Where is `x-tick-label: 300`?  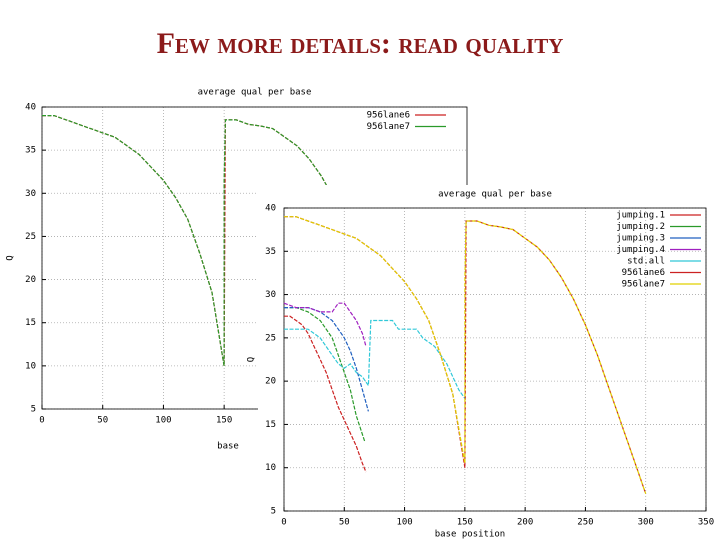 x-tick-label: 300 is located at coordinates (646, 523).